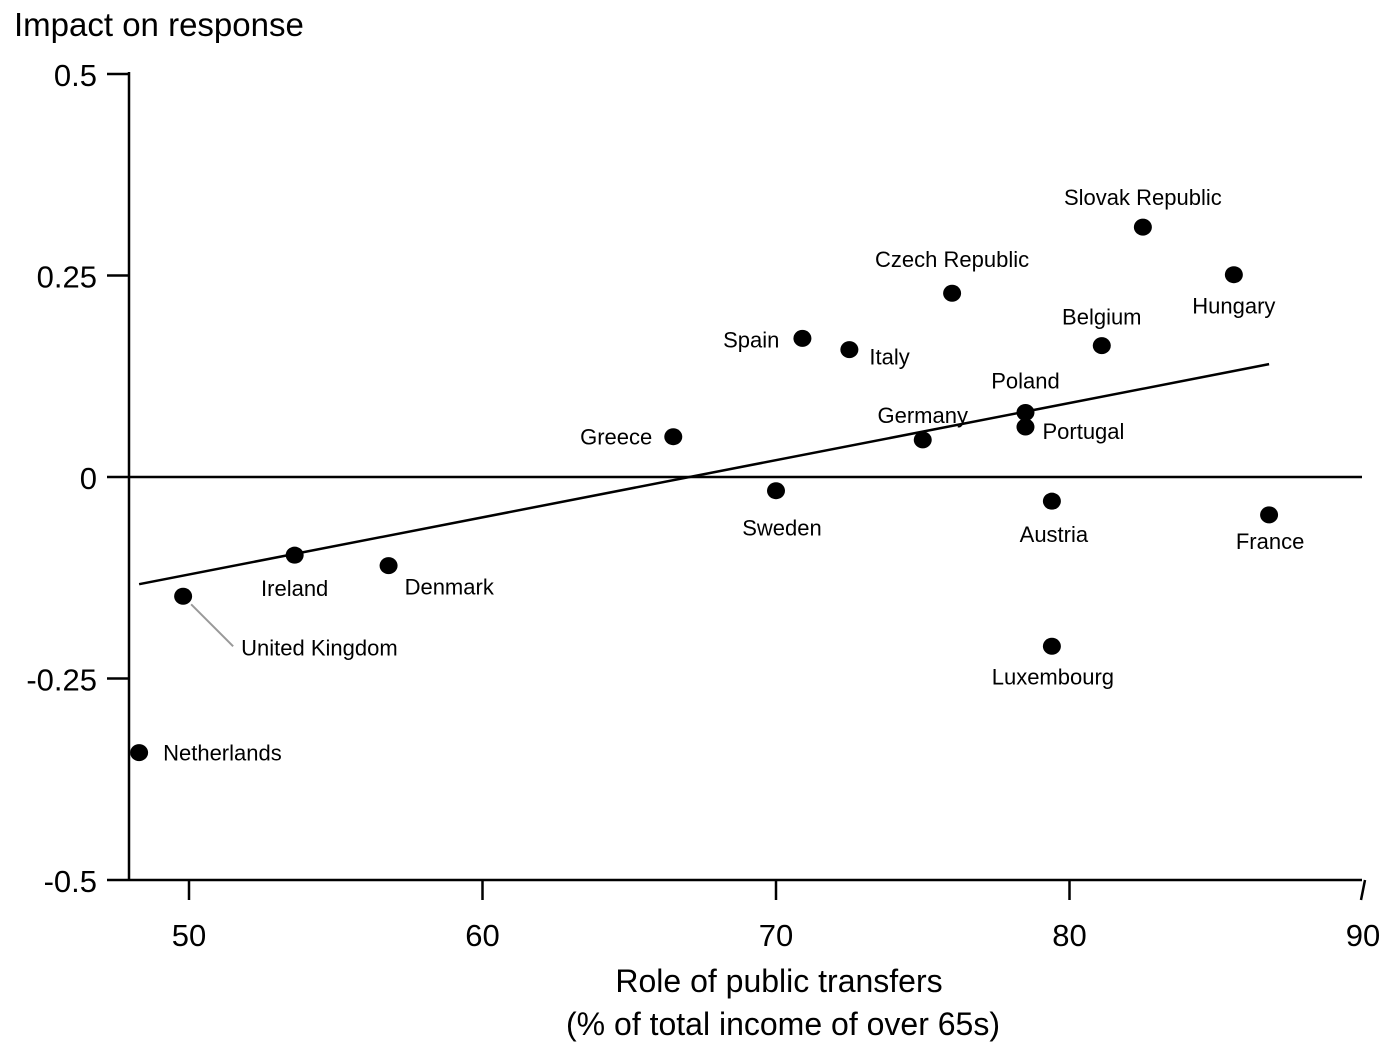 The height and width of the screenshot is (1044, 1390). I want to click on point-portugal, so click(1025, 427).